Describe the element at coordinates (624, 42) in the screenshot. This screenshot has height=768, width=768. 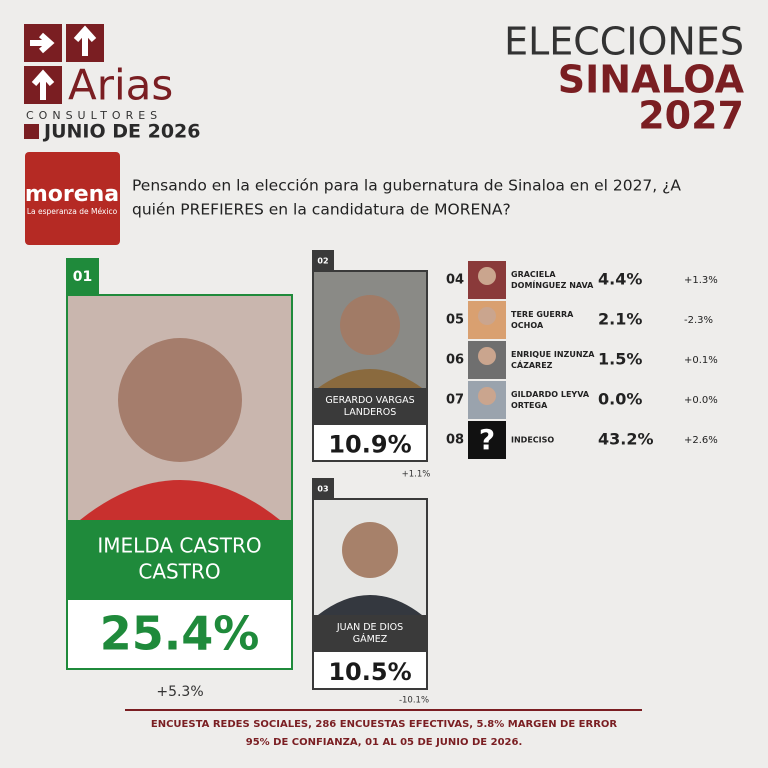
I see `title-line: ELECCIONES` at that location.